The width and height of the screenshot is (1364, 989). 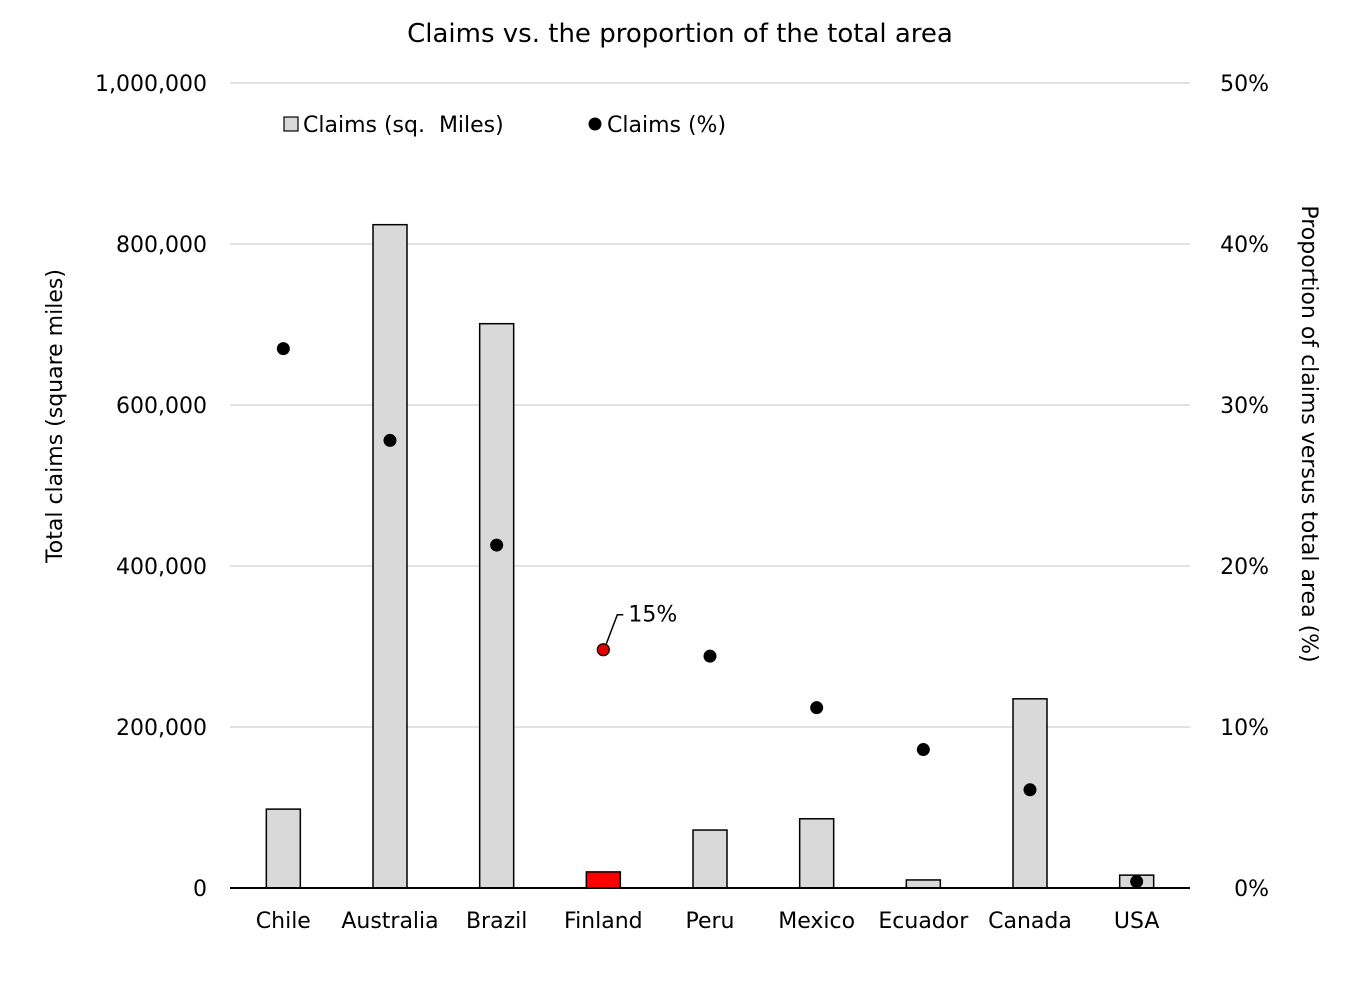 I want to click on dot-australia, so click(x=390, y=440).